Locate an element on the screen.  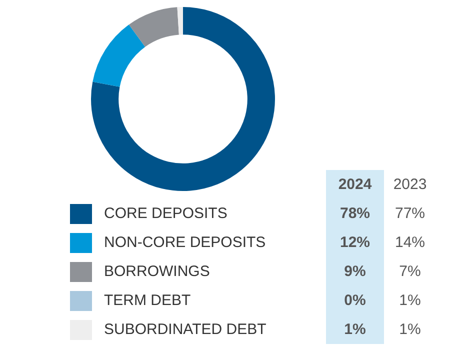
text: 2023 is located at coordinates (410, 185).